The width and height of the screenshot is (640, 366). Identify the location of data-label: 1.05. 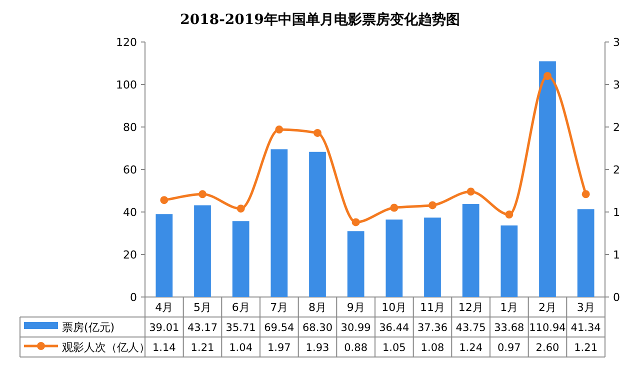
(394, 348).